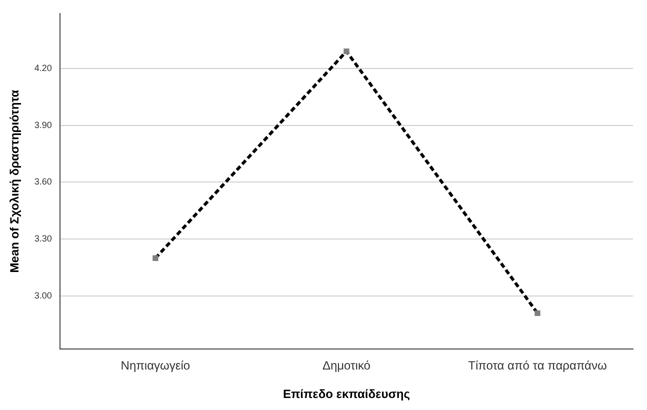  I want to click on y-tick-label: 3.00, so click(43, 295).